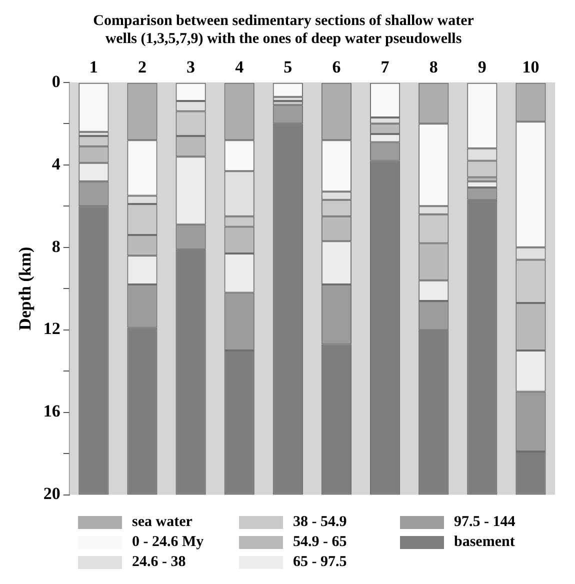 The image size is (575, 584). I want to click on legend-label: 97.5 - 144, so click(485, 522).